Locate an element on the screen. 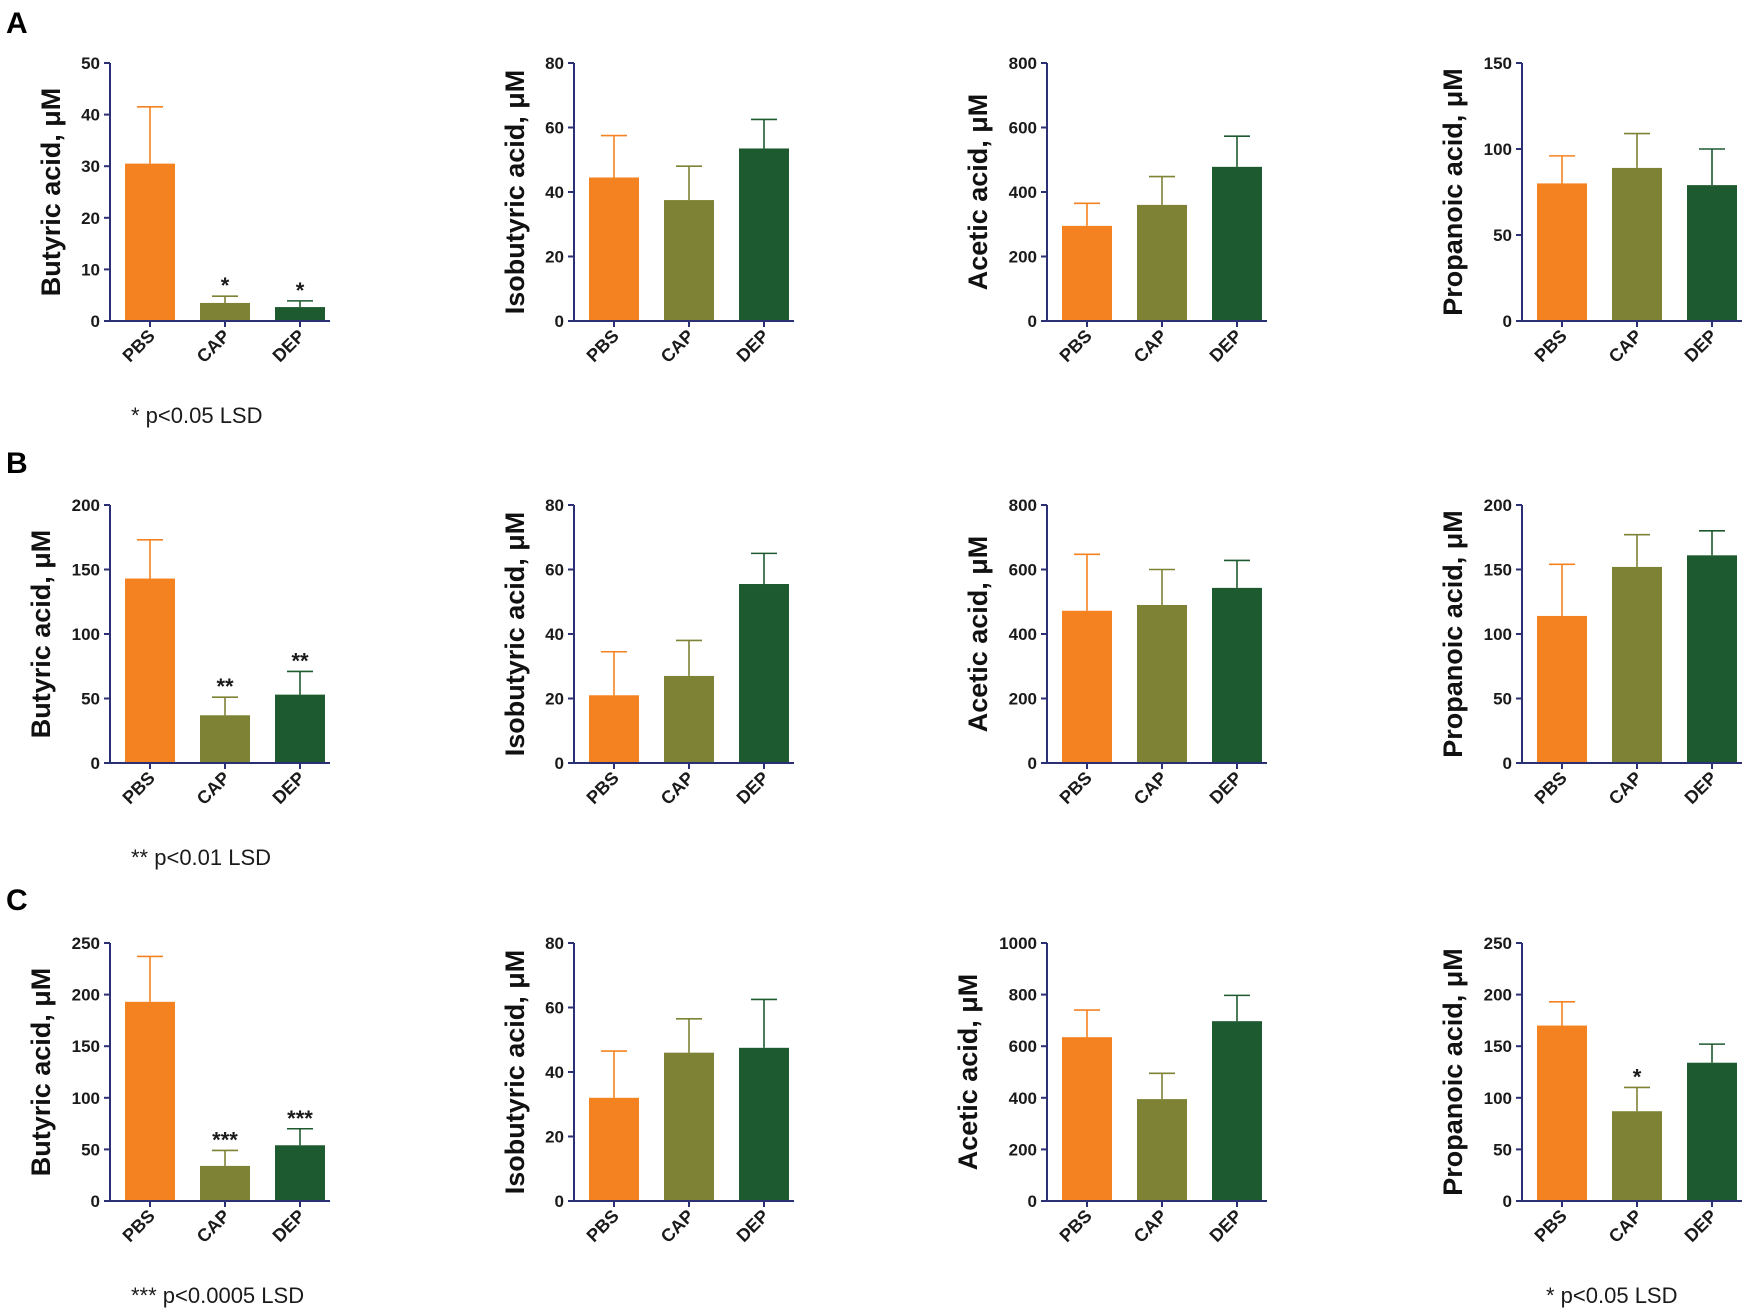  chart-a-1: PBS * CAP * DEP 0 10 20 30 40 50 Butyric acid, μM is located at coordinates (183, 210).